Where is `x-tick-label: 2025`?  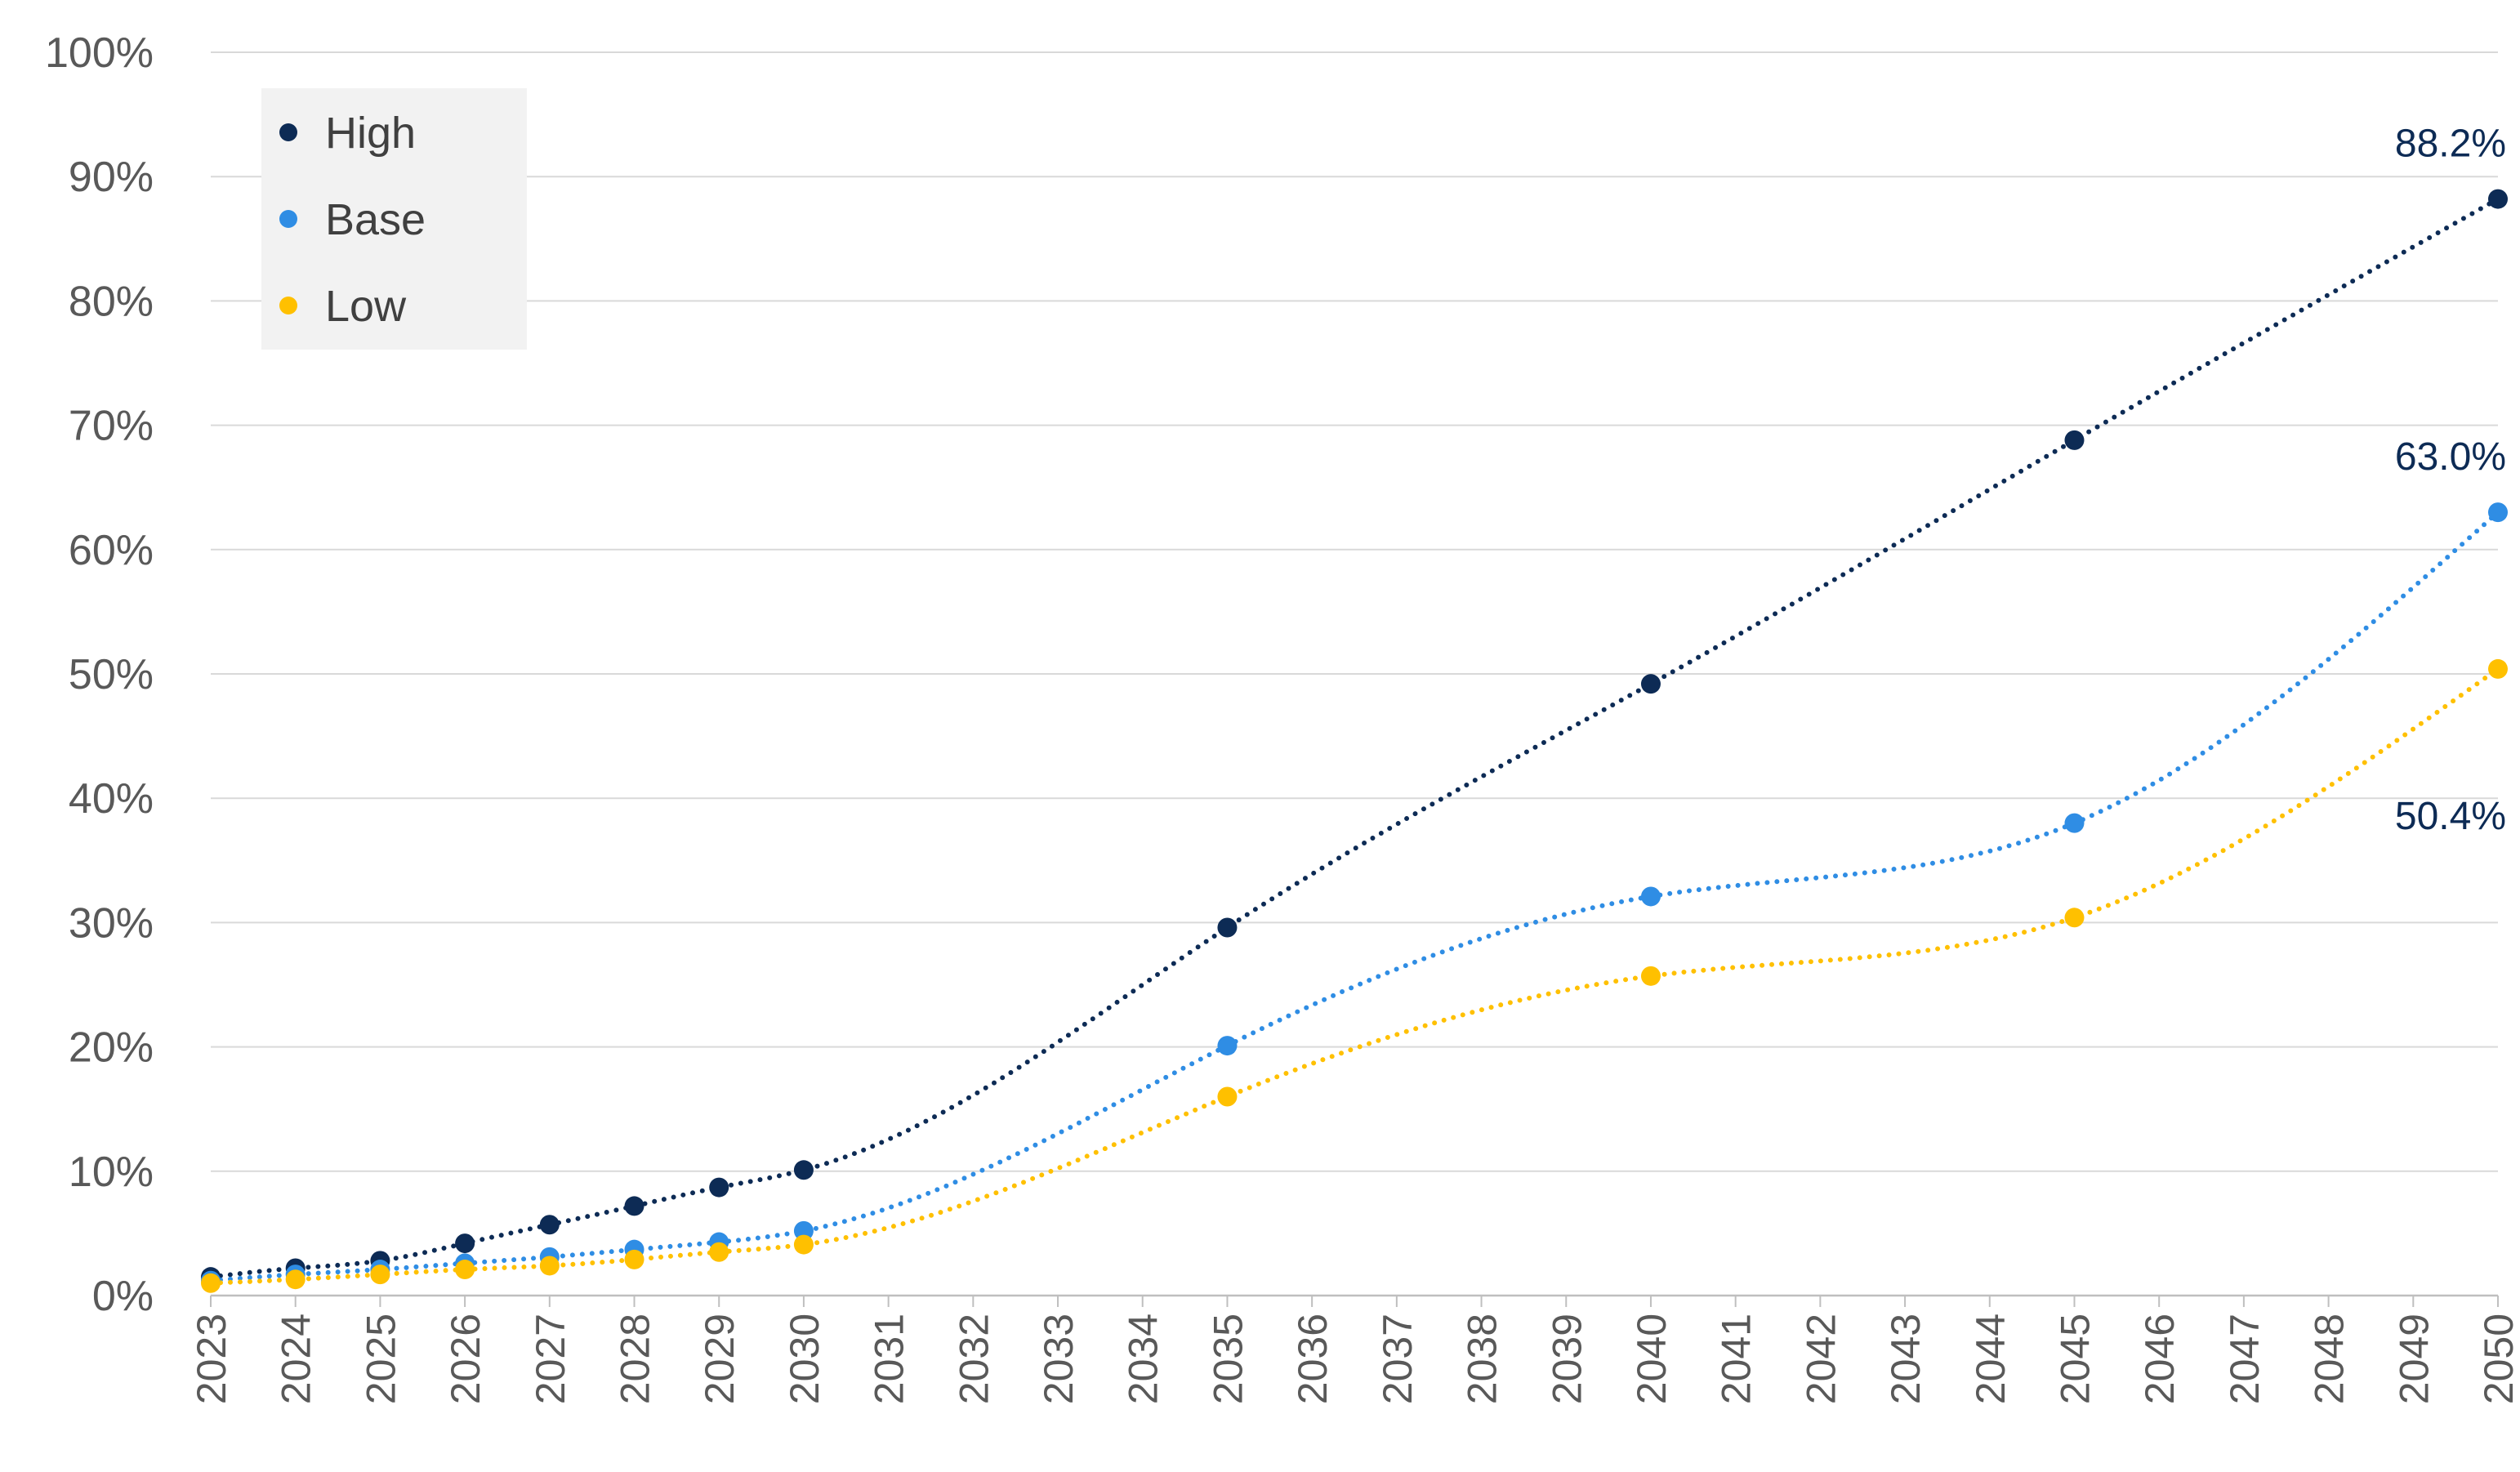 x-tick-label: 2025 is located at coordinates (381, 1359).